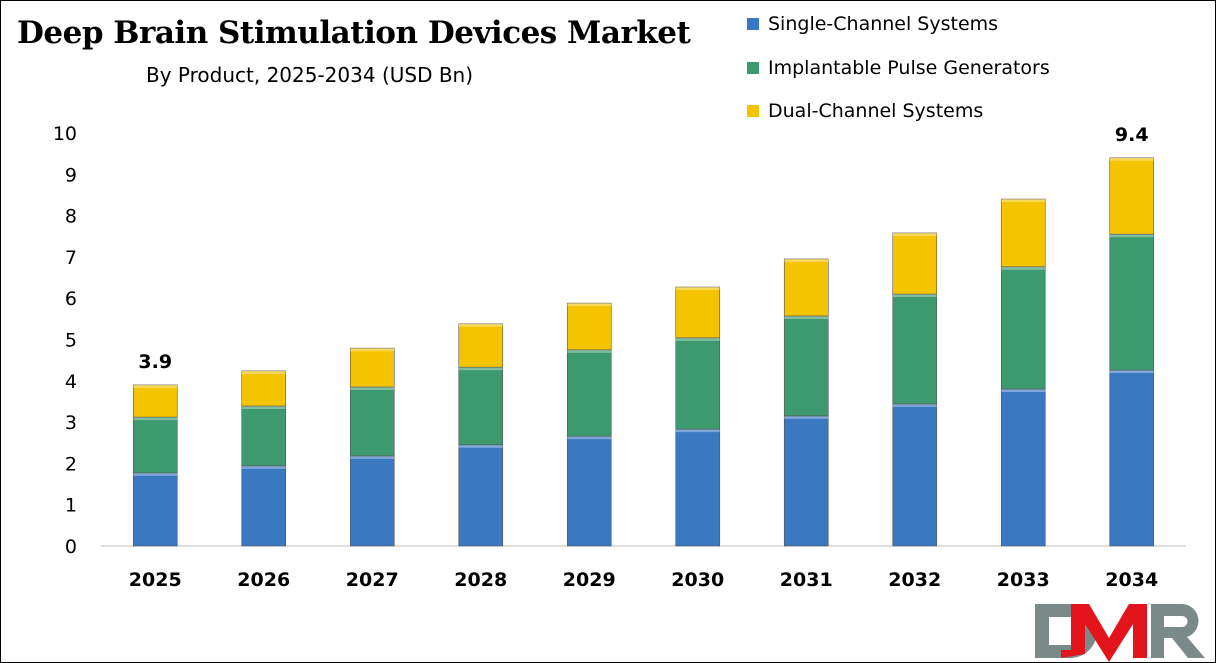  What do you see at coordinates (1131, 580) in the screenshot?
I see `x-tick-label: 2034` at bounding box center [1131, 580].